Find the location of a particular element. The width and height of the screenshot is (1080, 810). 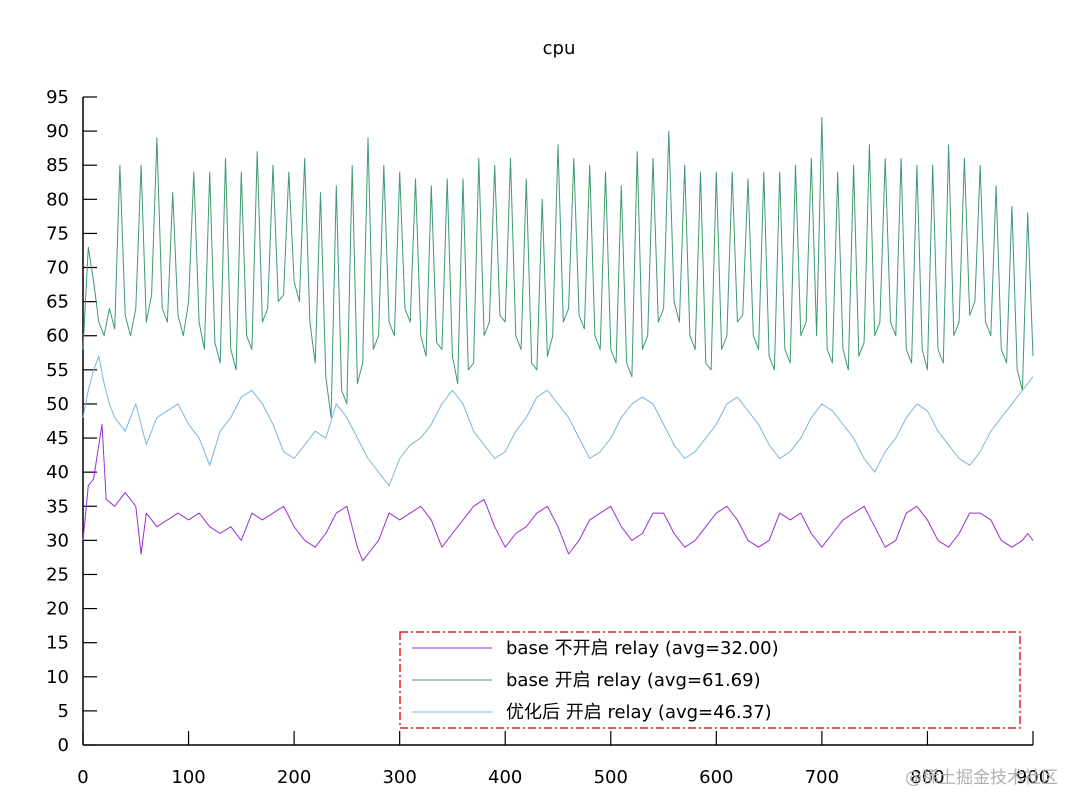

chart-title: cpu is located at coordinates (559, 48).